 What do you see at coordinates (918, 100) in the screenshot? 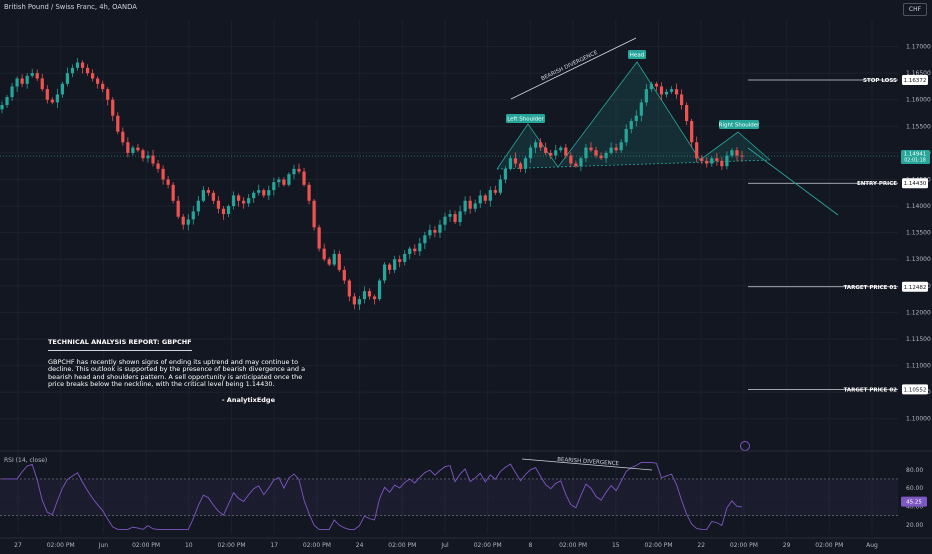
I see `price-tick-label: 1.16000` at bounding box center [918, 100].